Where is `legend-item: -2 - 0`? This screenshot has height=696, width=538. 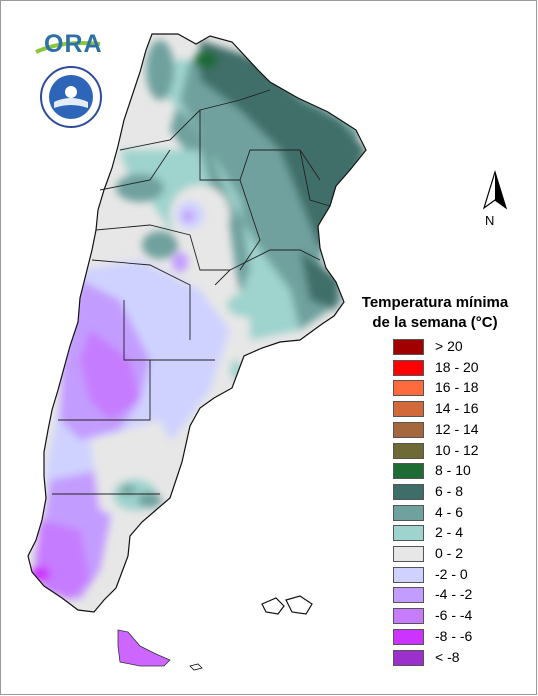 legend-item: -2 - 0 is located at coordinates (463, 575).